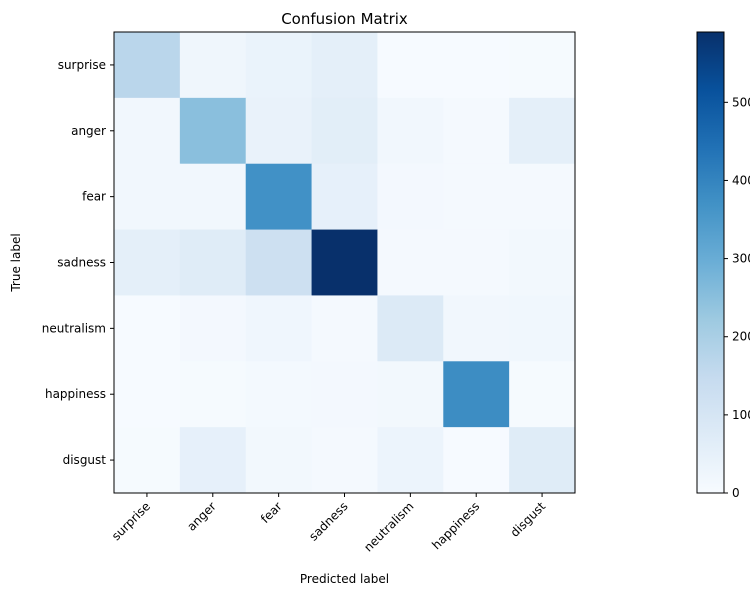 This screenshot has width=750, height=600. What do you see at coordinates (82, 65) in the screenshot?
I see `y-tick-label: surprise` at bounding box center [82, 65].